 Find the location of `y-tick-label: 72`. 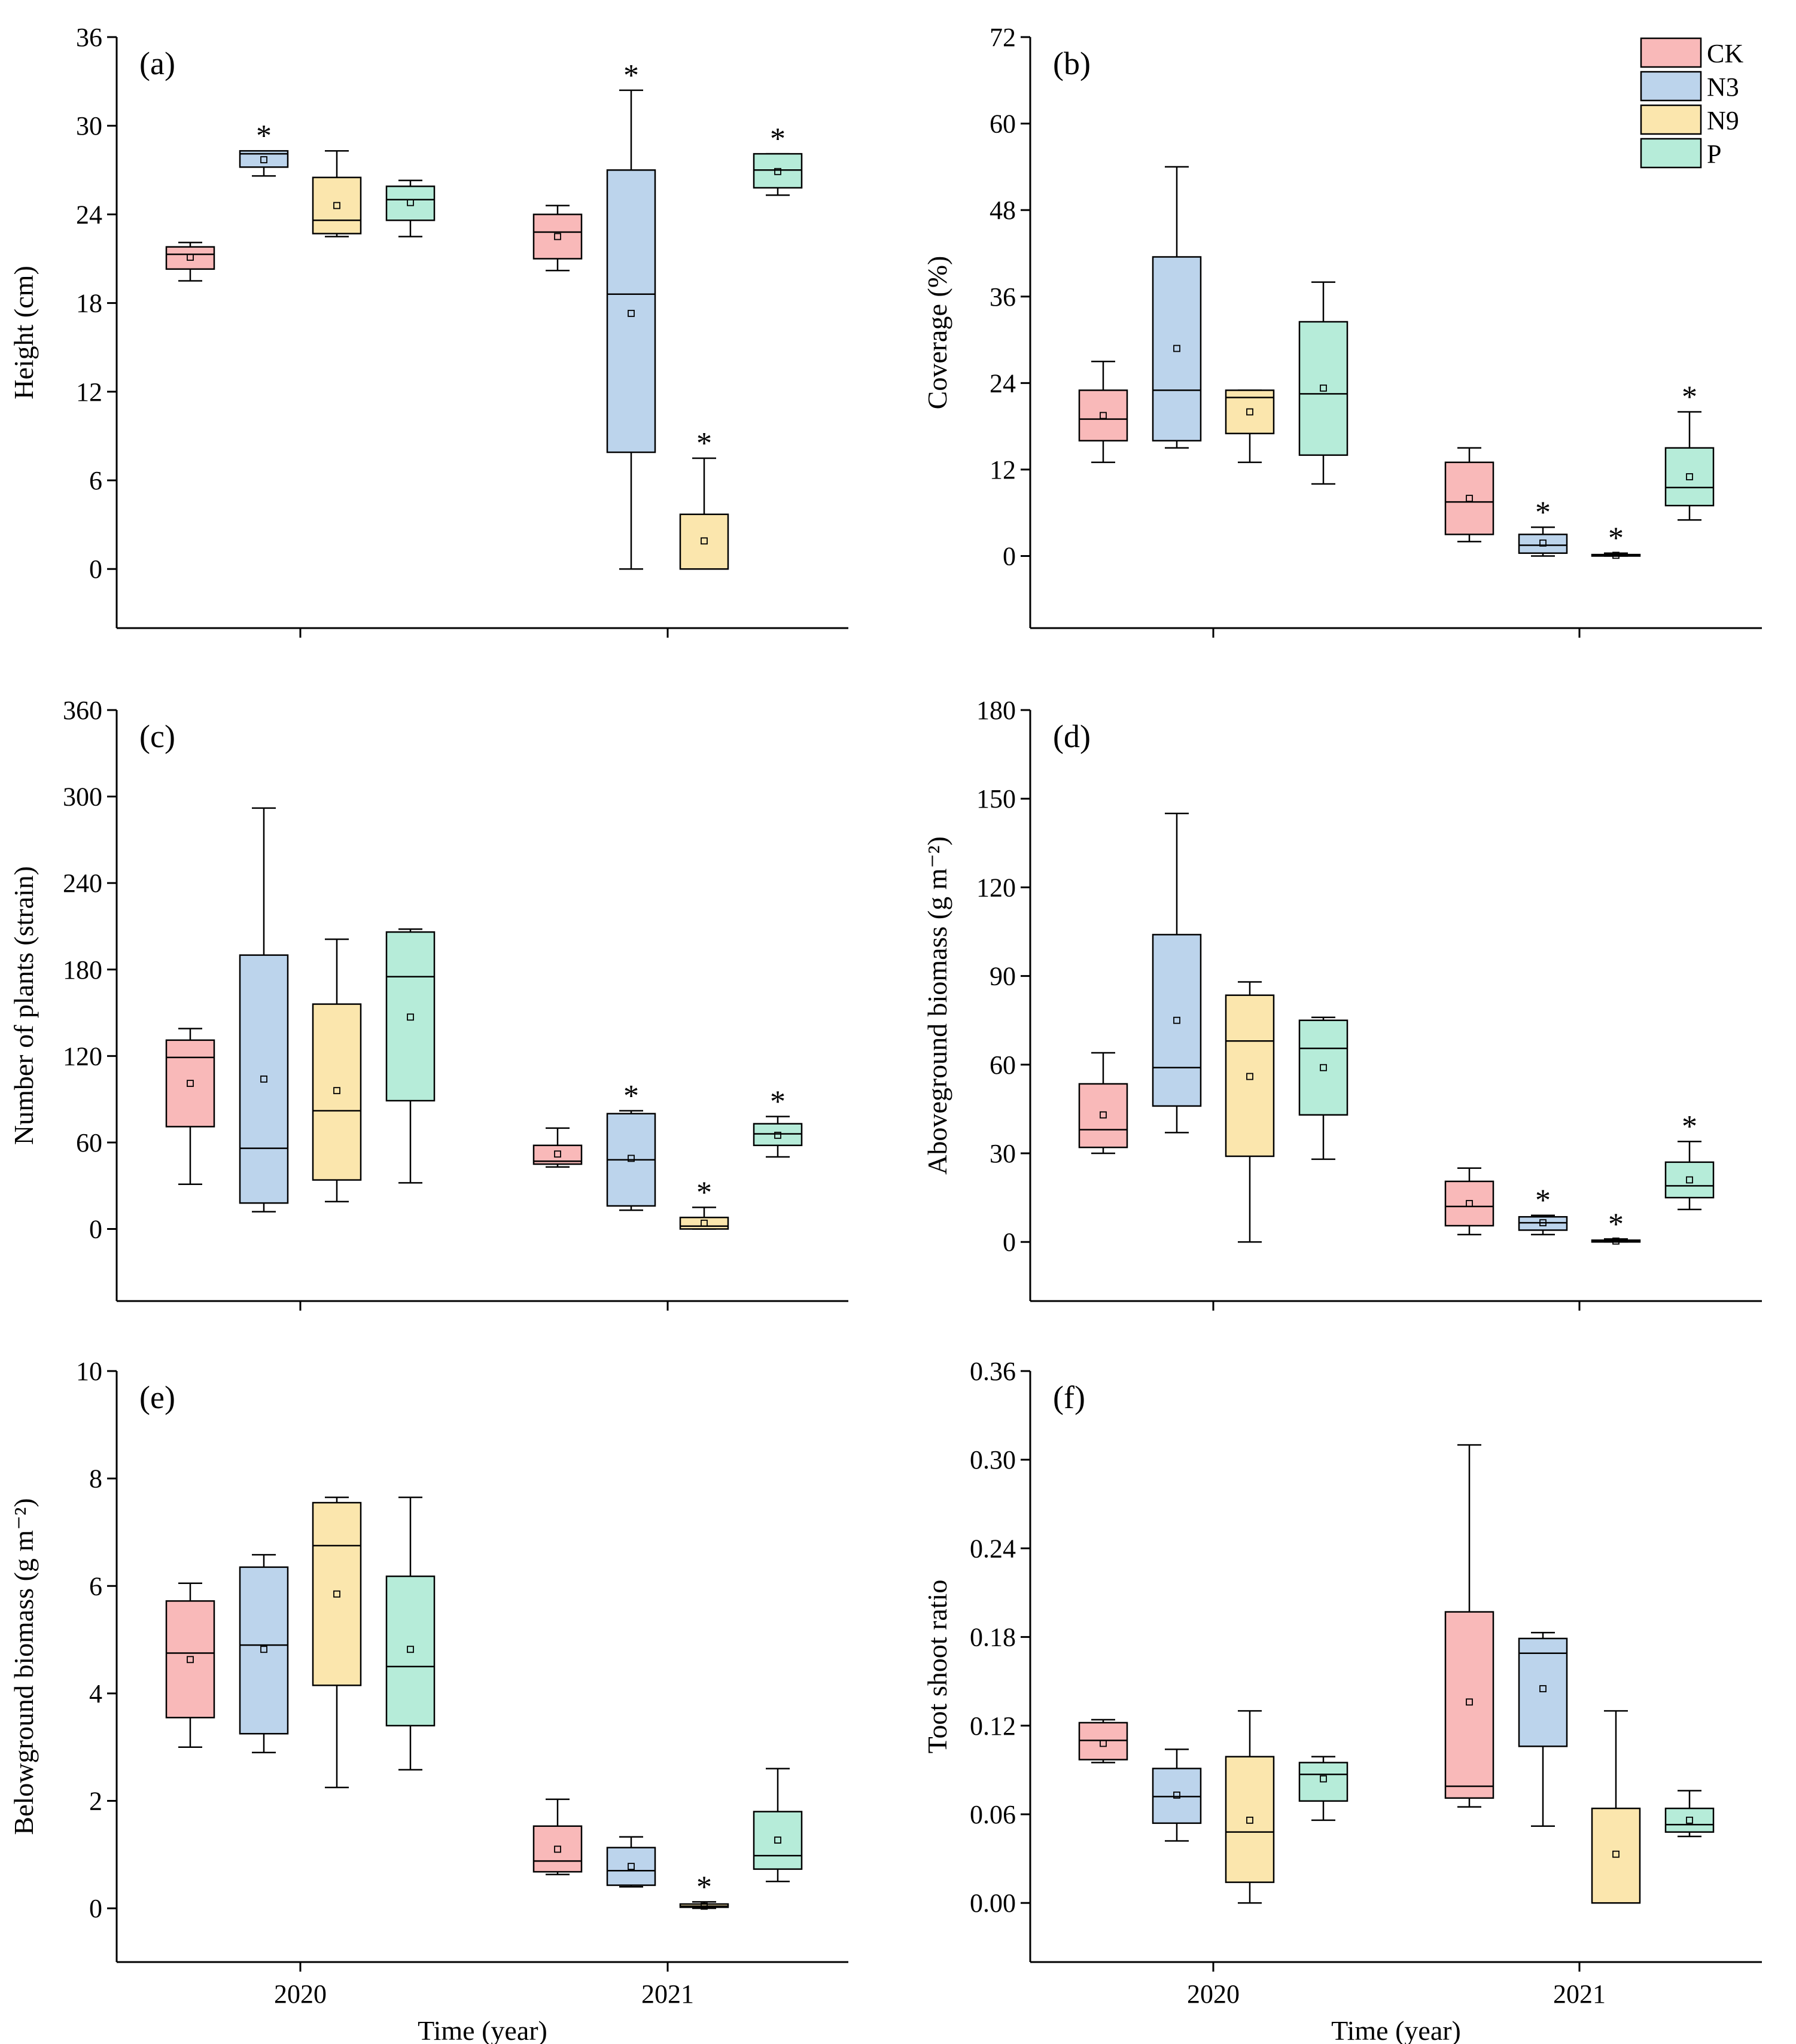

y-tick-label: 72 is located at coordinates (1003, 37).